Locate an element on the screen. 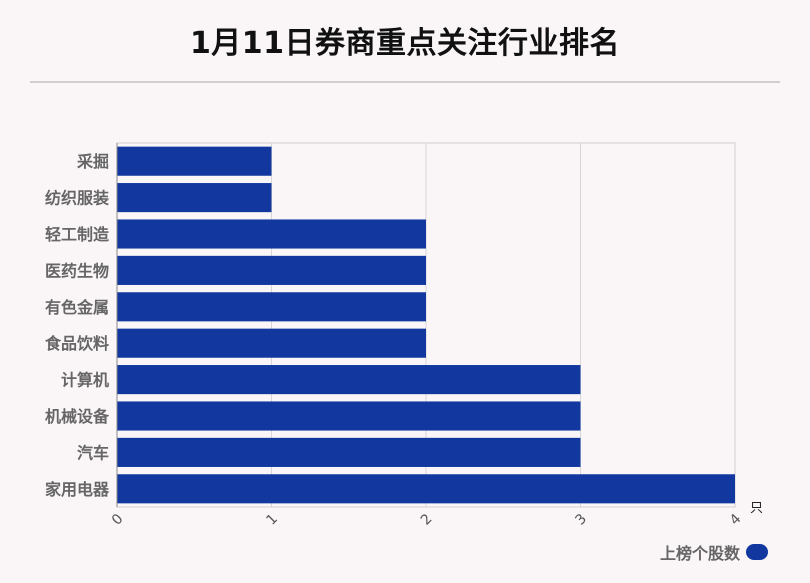  category-label: 有色金属 is located at coordinates (77, 307).